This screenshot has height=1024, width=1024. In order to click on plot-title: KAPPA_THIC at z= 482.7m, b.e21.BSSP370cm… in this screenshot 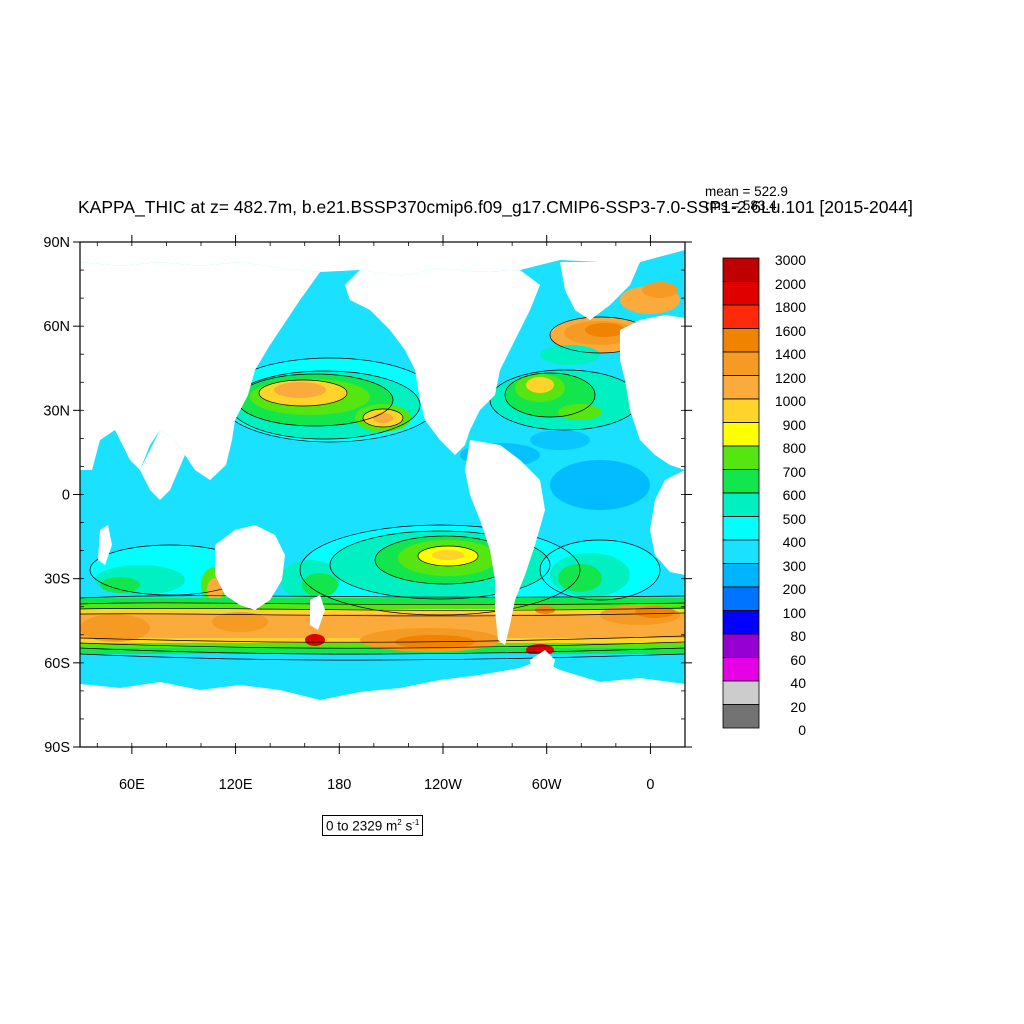, I will do `click(495, 207)`.